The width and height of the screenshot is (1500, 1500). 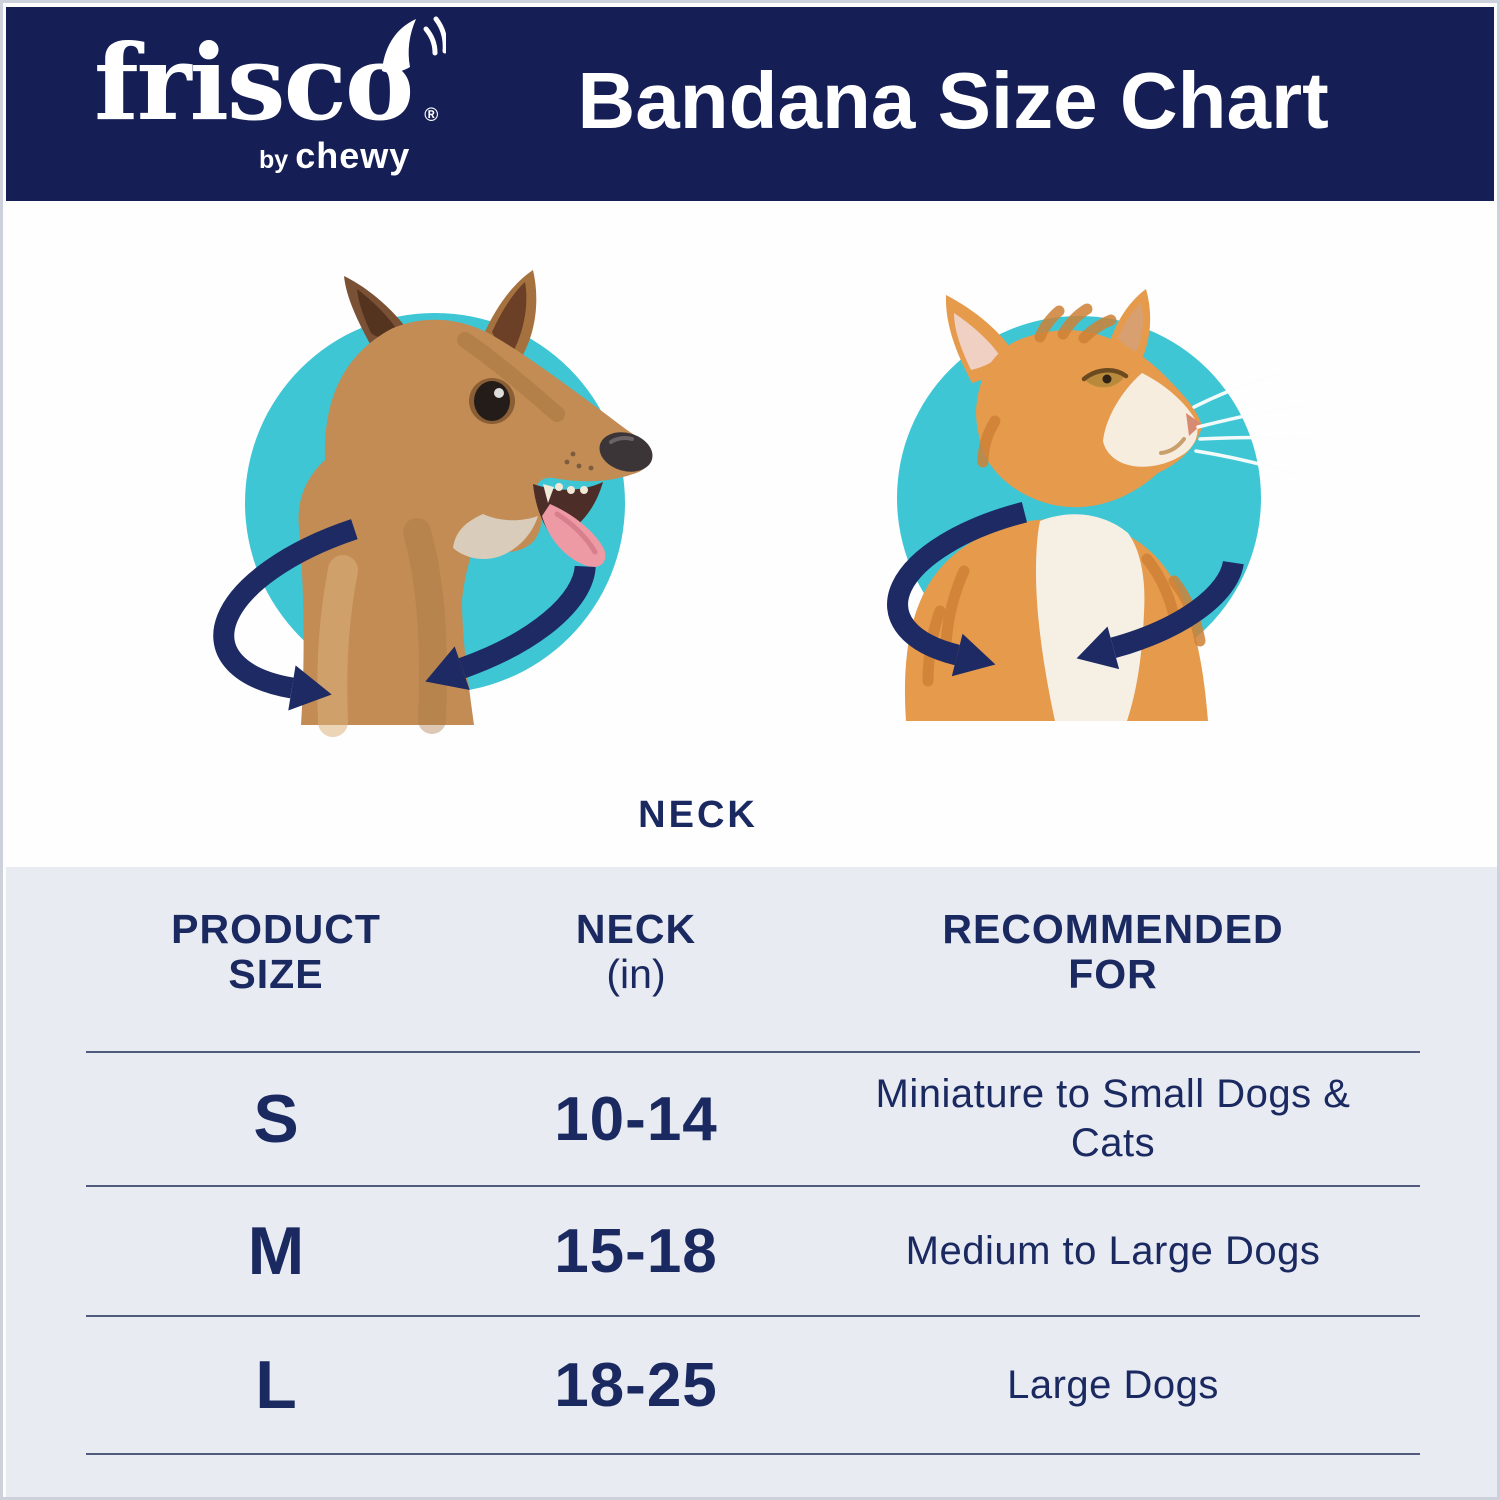 I want to click on dog-tongue, so click(x=574, y=536).